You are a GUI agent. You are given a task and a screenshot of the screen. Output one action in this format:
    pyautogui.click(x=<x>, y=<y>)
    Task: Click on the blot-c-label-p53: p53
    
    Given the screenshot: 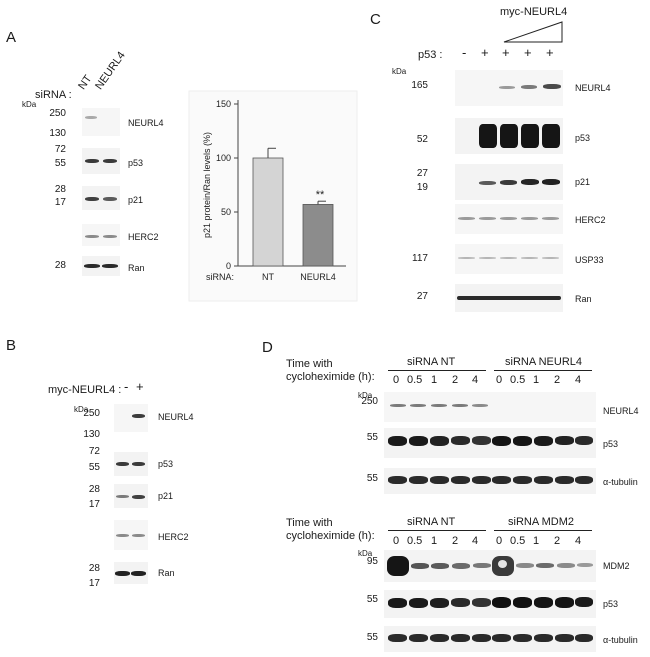 What is the action you would take?
    pyautogui.click(x=583, y=138)
    